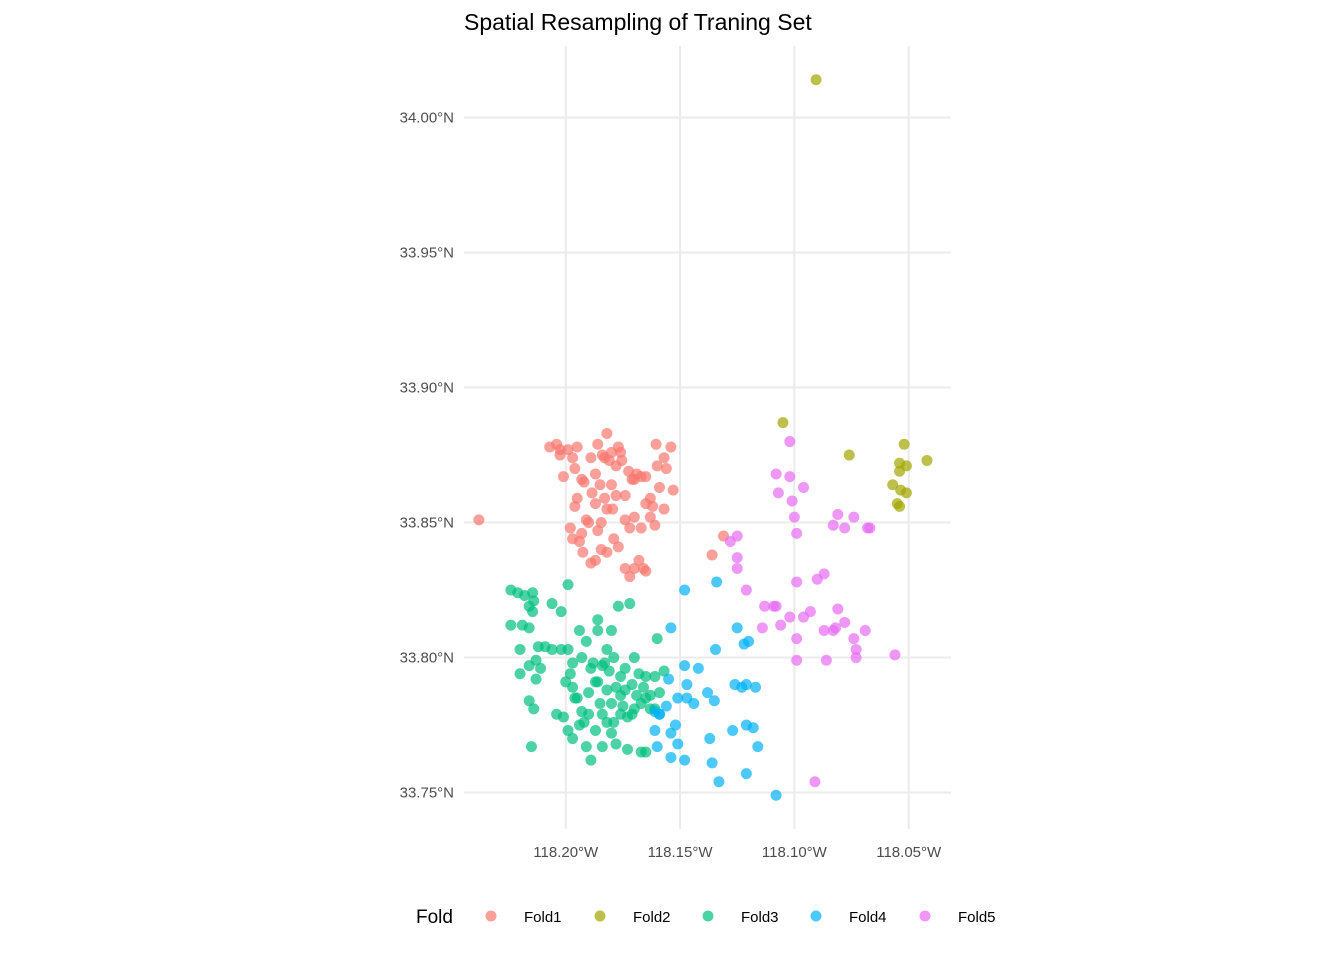 This screenshot has height=960, width=1344. I want to click on x-axis-tick-labels: 118.20°W 118.15°W 118.10°W 118.05°W, so click(737, 852).